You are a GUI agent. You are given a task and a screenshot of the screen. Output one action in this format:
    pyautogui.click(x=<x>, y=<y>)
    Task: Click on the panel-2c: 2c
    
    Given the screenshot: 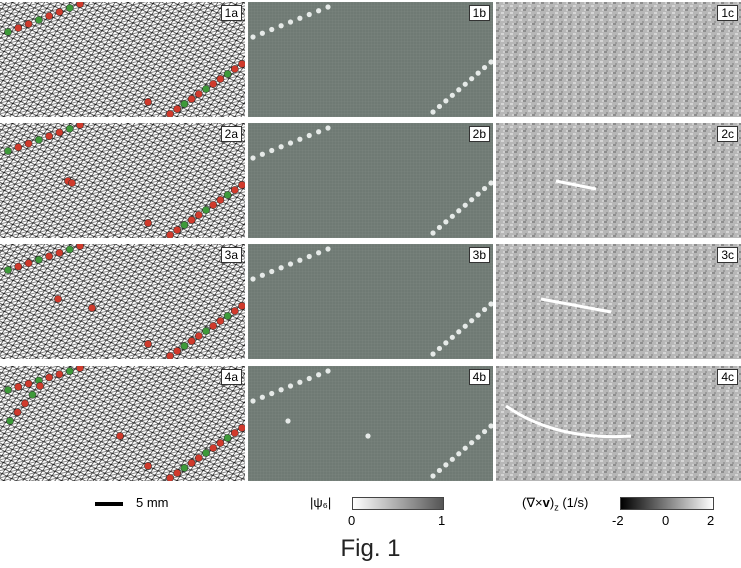 What is the action you would take?
    pyautogui.click(x=618, y=180)
    